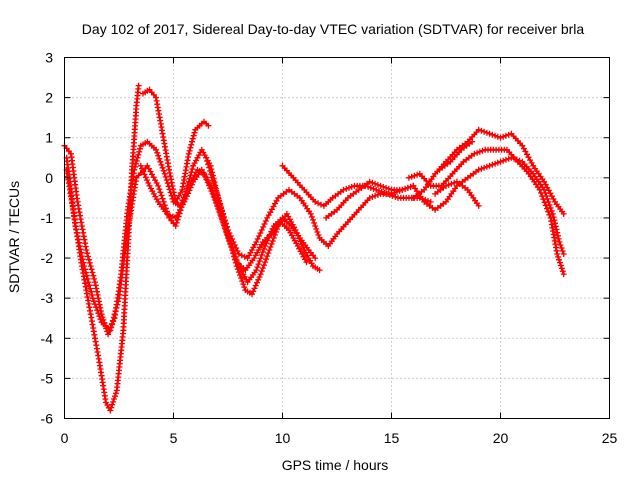 Image resolution: width=640 pixels, height=480 pixels. Describe the element at coordinates (47, 298) in the screenshot. I see `y-tick-label: -3` at that location.